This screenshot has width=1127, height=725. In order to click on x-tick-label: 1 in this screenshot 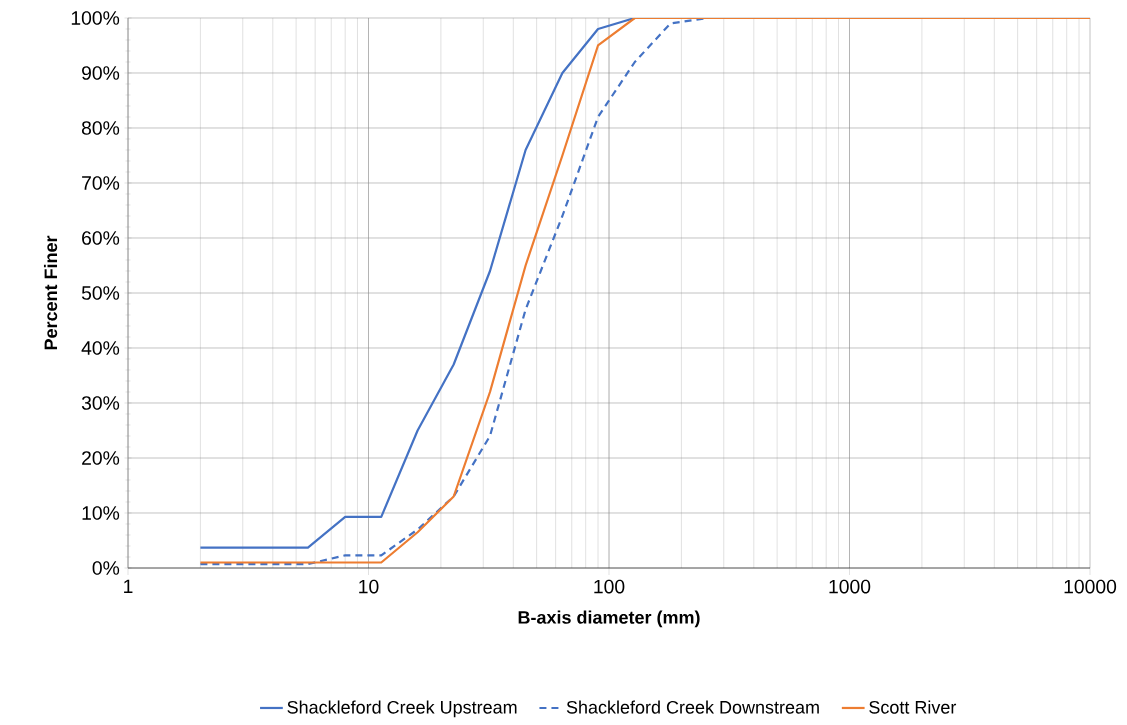, I will do `click(128, 586)`.